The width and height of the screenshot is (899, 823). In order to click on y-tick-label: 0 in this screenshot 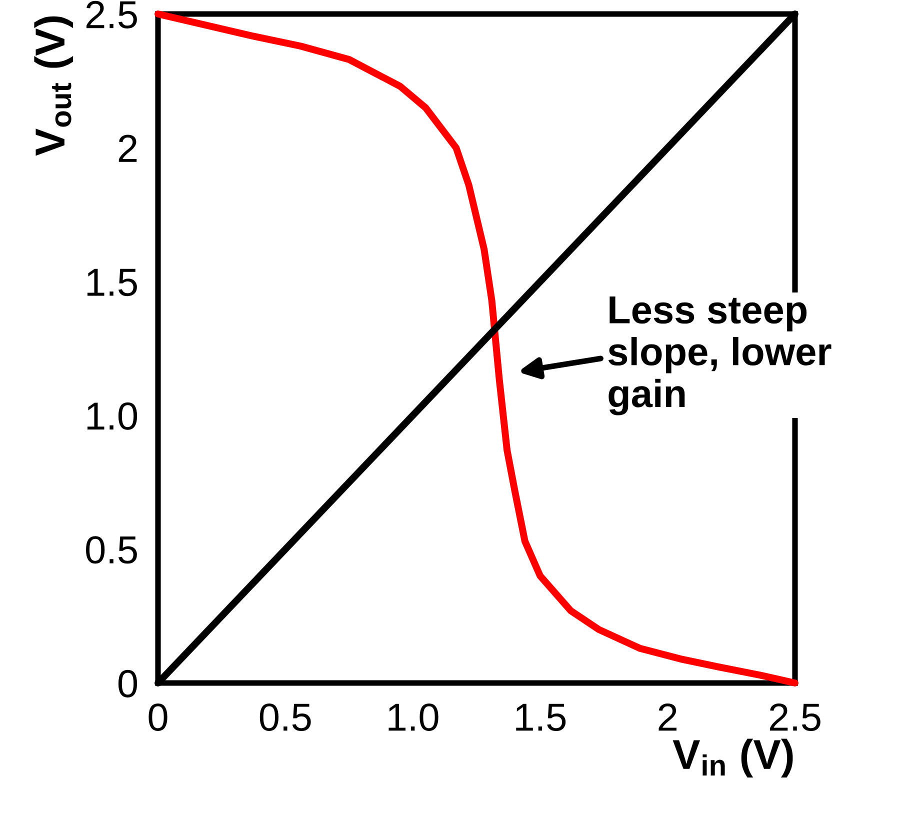, I will do `click(128, 684)`.